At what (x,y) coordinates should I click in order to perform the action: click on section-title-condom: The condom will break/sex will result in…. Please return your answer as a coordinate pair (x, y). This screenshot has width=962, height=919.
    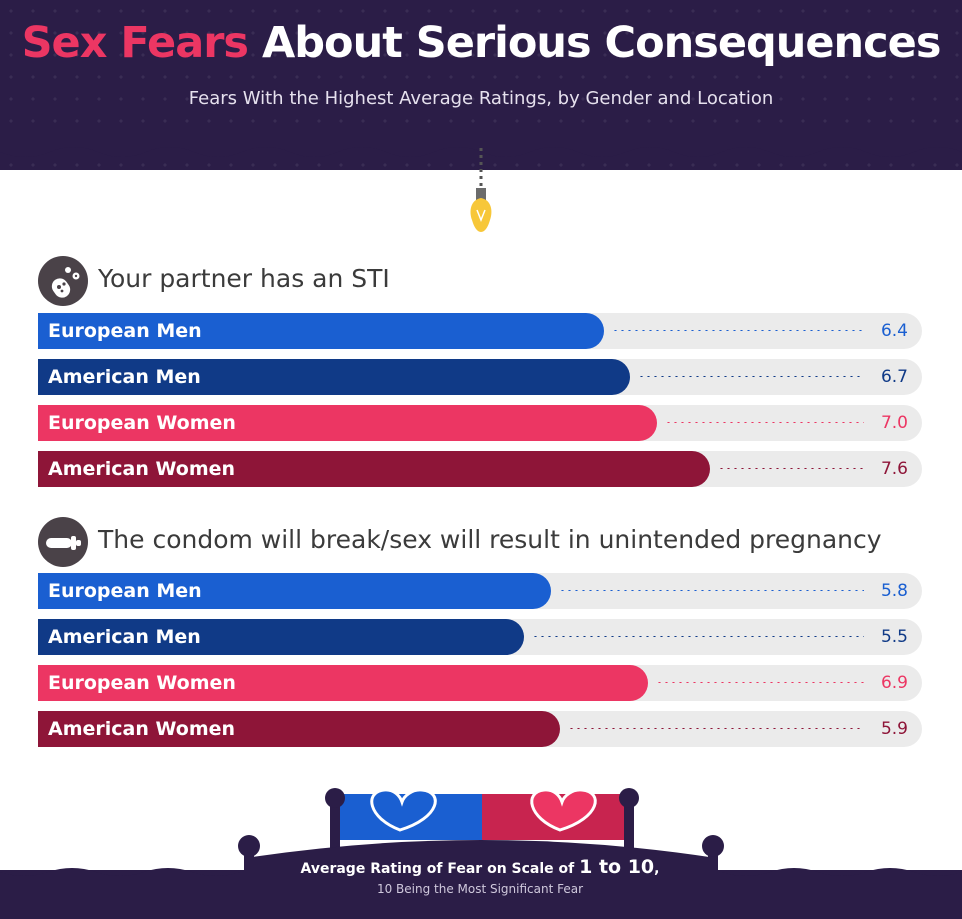
    Looking at the image, I should click on (490, 539).